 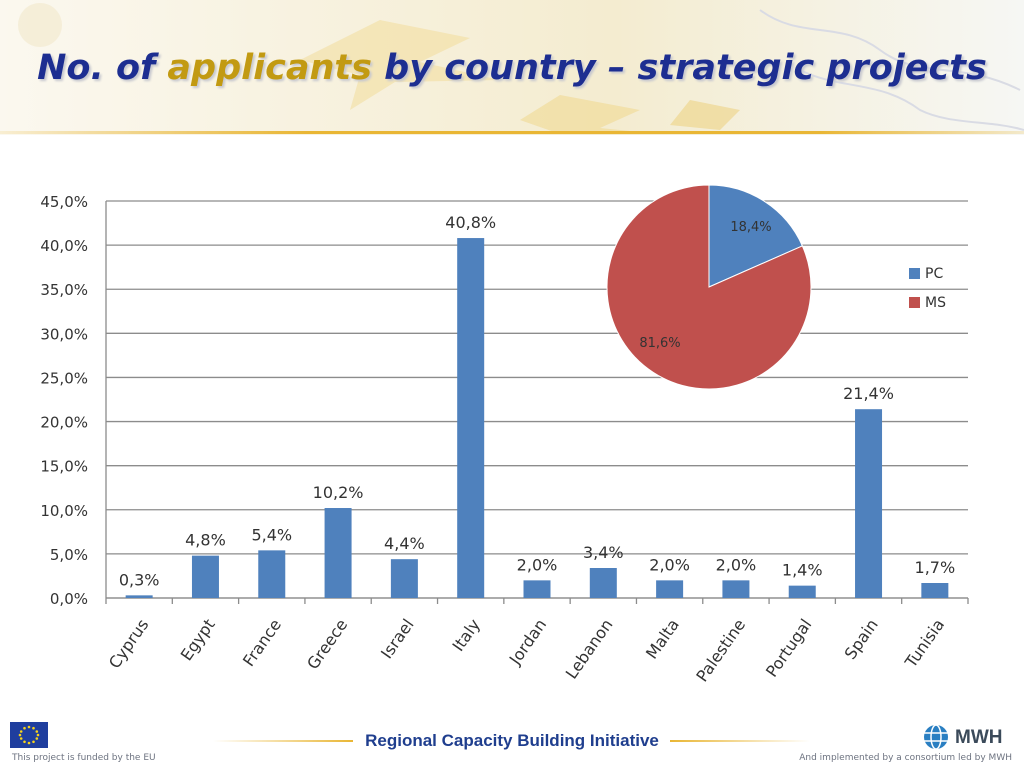 What do you see at coordinates (262, 642) in the screenshot?
I see `x-category-label: France` at bounding box center [262, 642].